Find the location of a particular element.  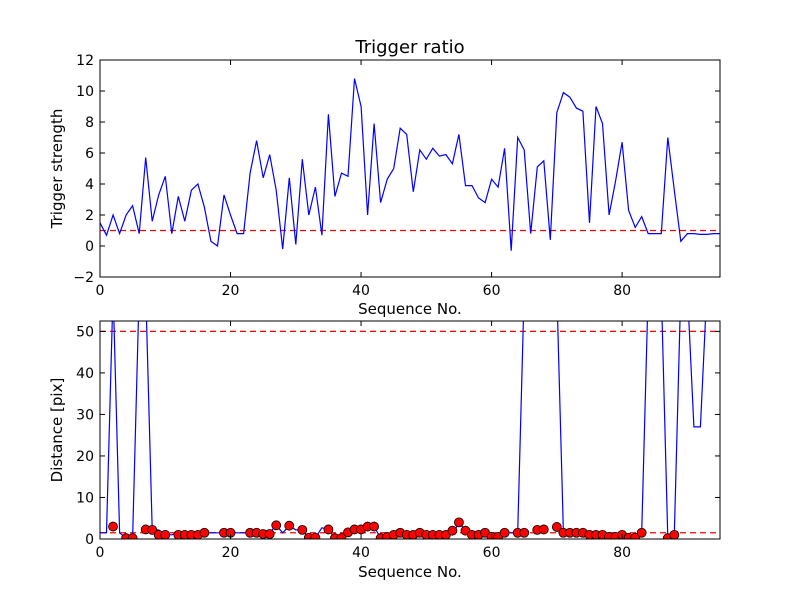

y-tick-label: 20 is located at coordinates (85, 457).